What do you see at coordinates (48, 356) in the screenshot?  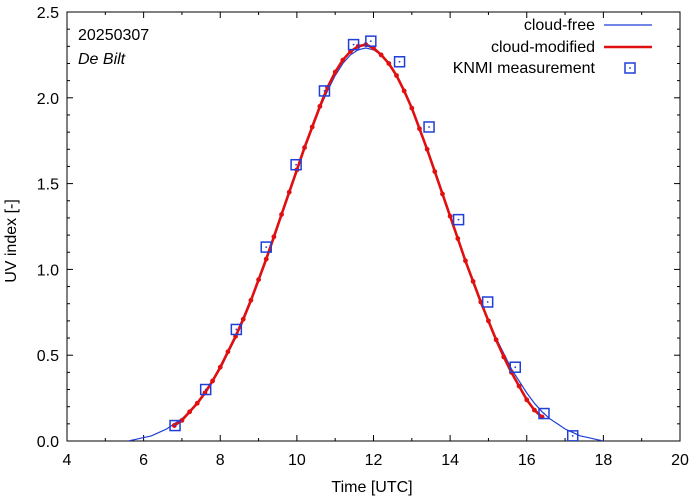 I see `y-tick-label: 0.5` at bounding box center [48, 356].